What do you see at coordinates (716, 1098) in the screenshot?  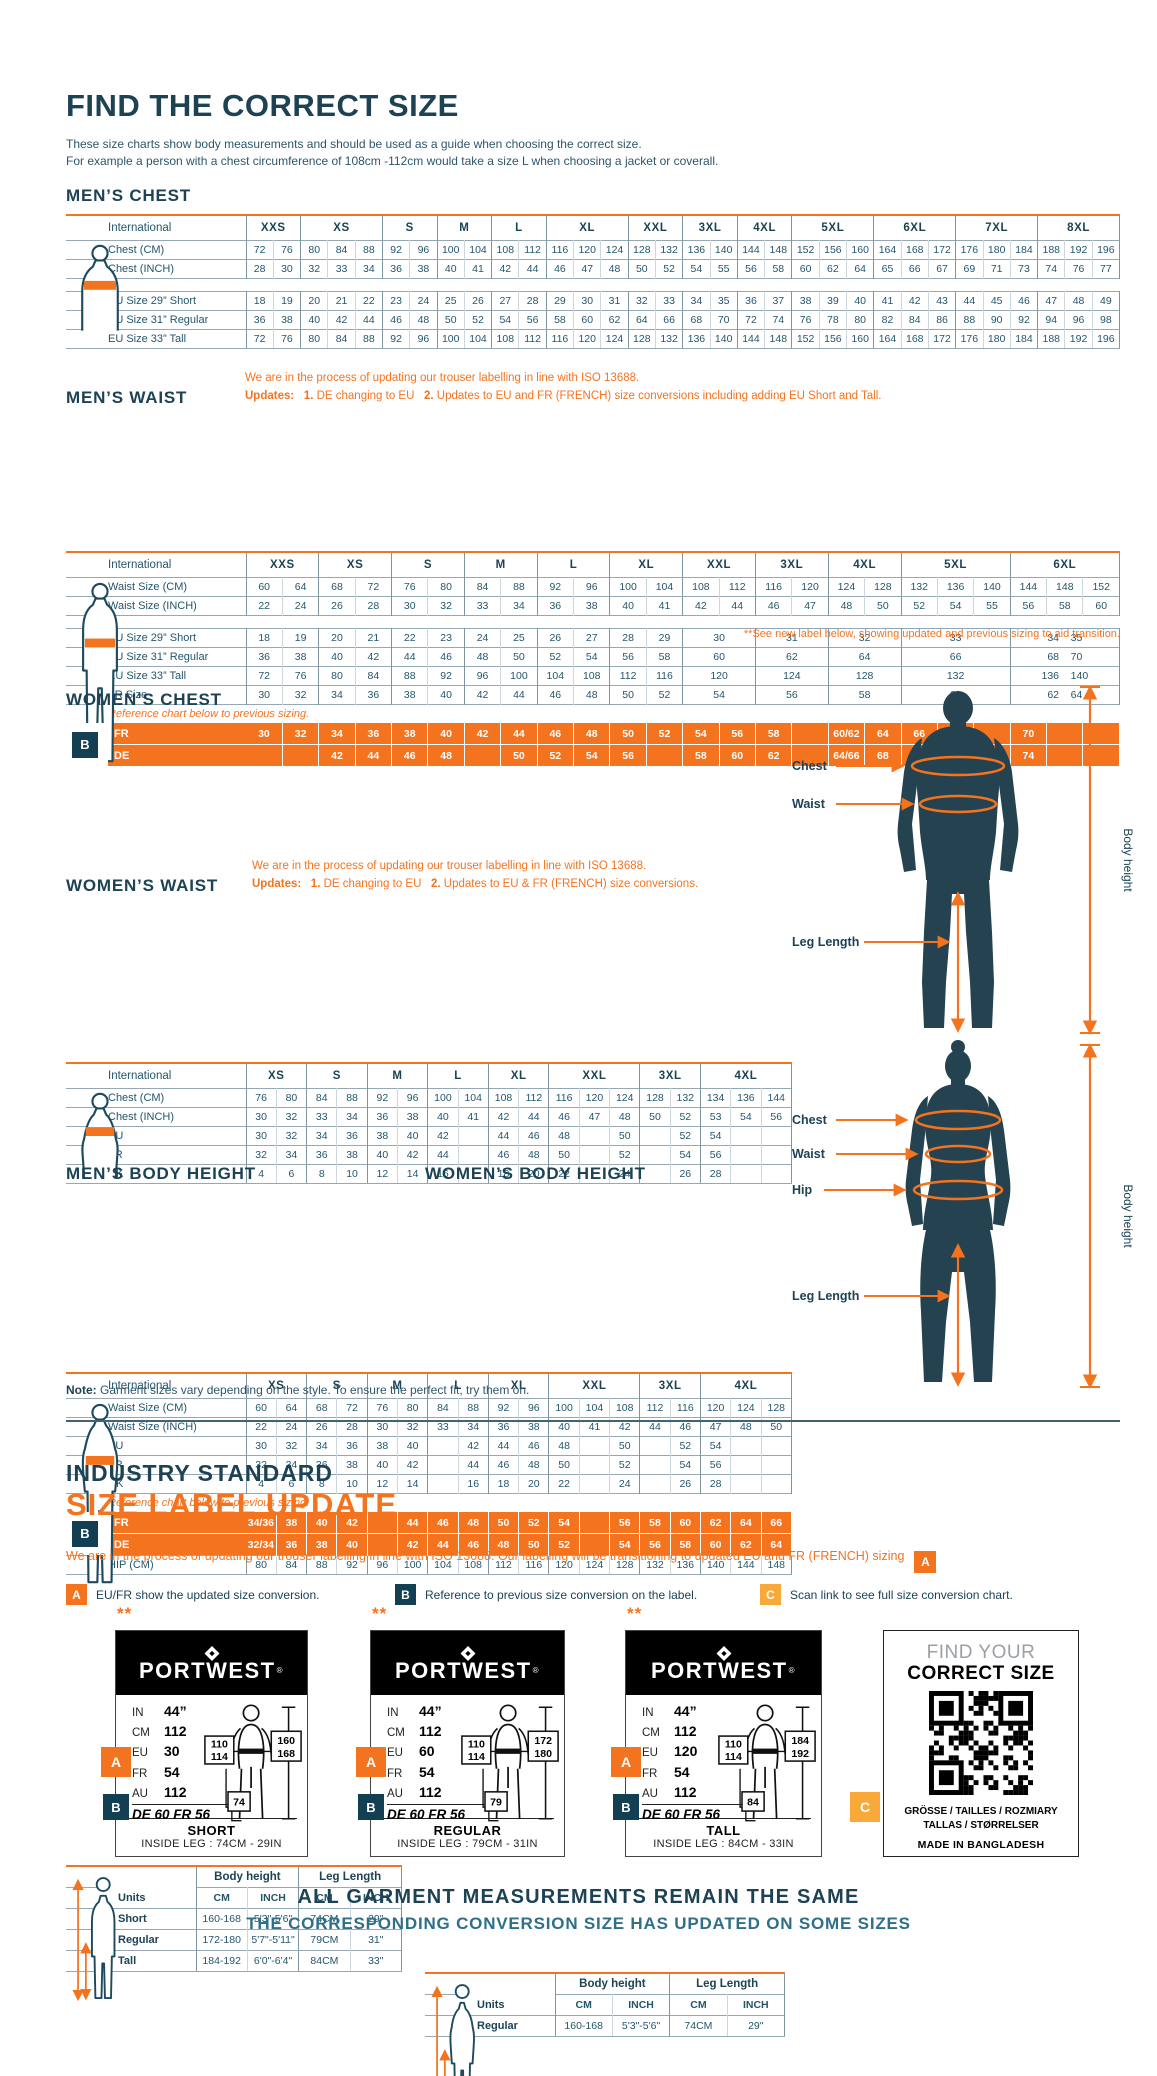 I see `size-cell: 134` at bounding box center [716, 1098].